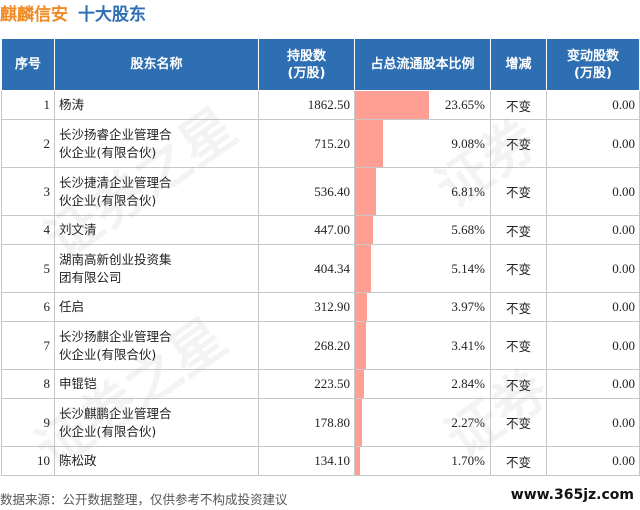 The width and height of the screenshot is (640, 510). Describe the element at coordinates (468, 345) in the screenshot. I see `ratio-text: 3.41%` at that location.